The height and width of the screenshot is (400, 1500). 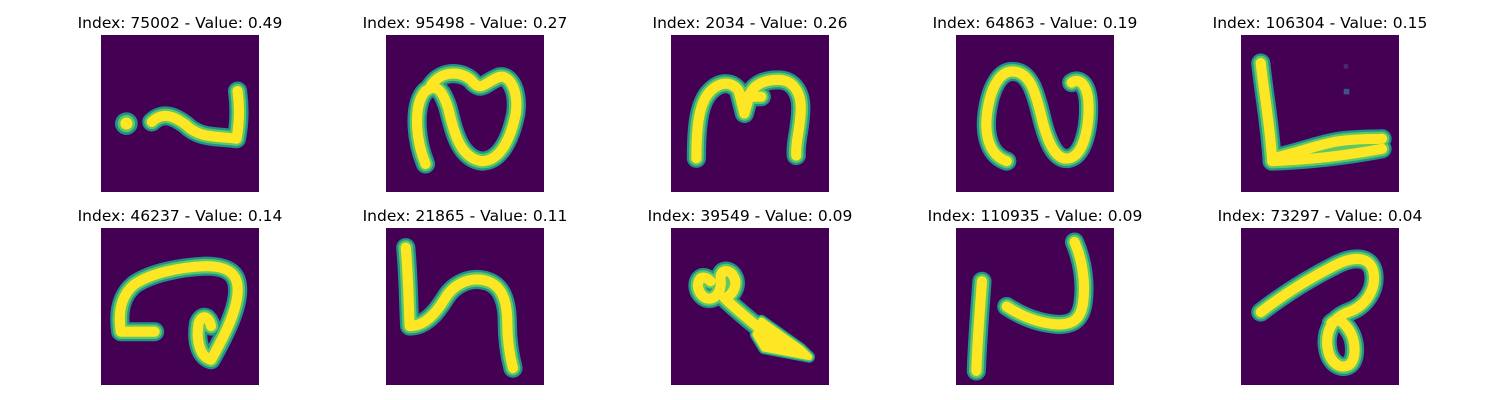 I want to click on panel-10: Index: 73297 - Value: 0.04, so click(x=1320, y=295).